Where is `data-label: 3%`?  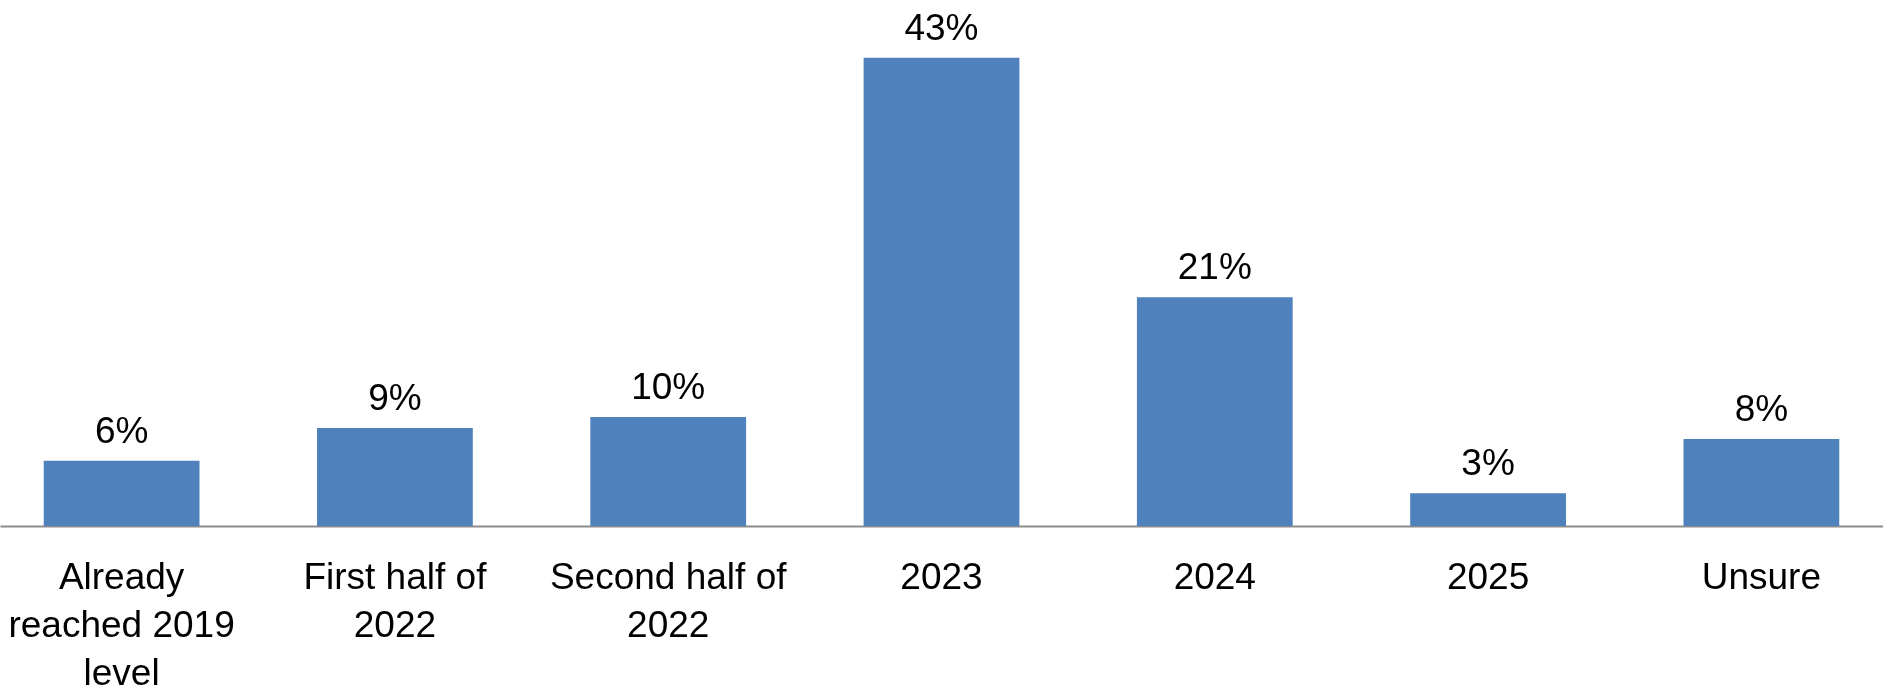
data-label: 3% is located at coordinates (1488, 463).